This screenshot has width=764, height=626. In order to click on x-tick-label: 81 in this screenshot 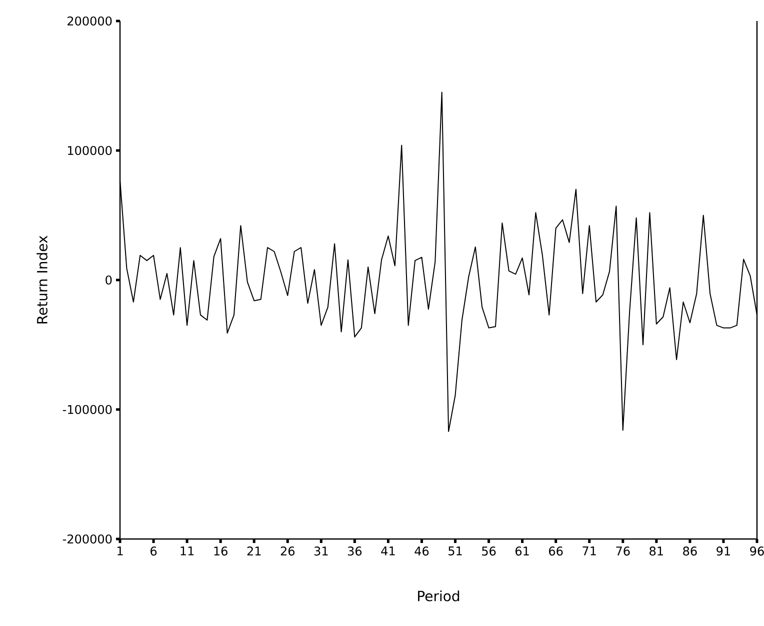, I will do `click(656, 551)`.